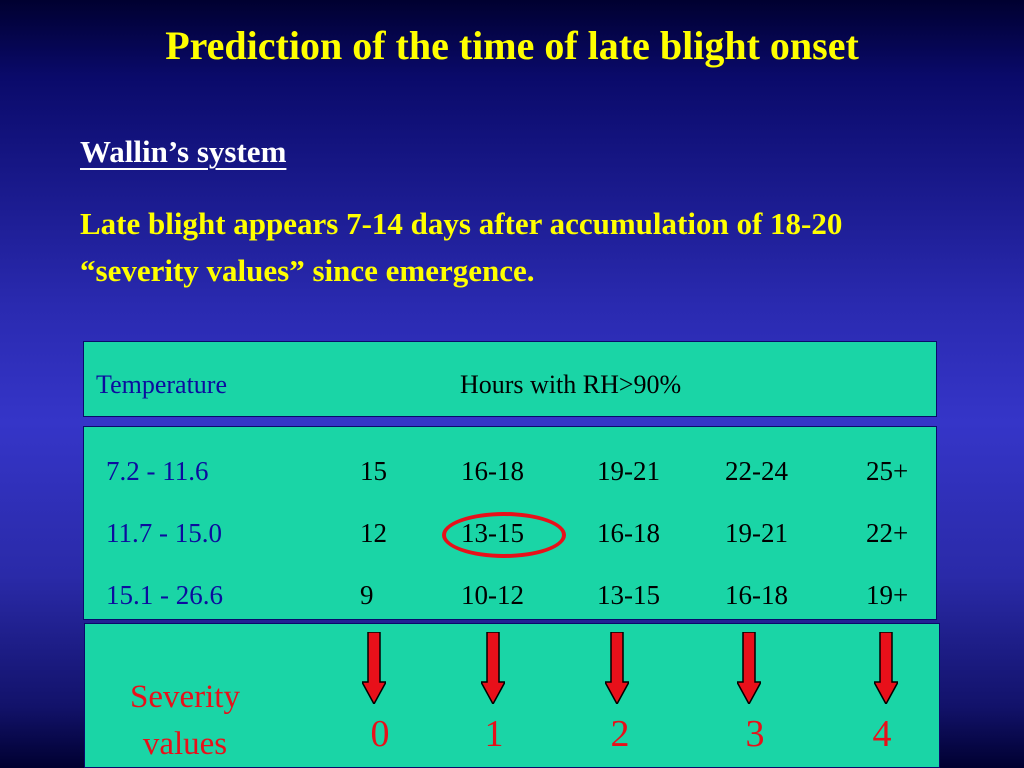 This screenshot has width=1024, height=768. I want to click on hours-cell: 10-12, so click(492, 595).